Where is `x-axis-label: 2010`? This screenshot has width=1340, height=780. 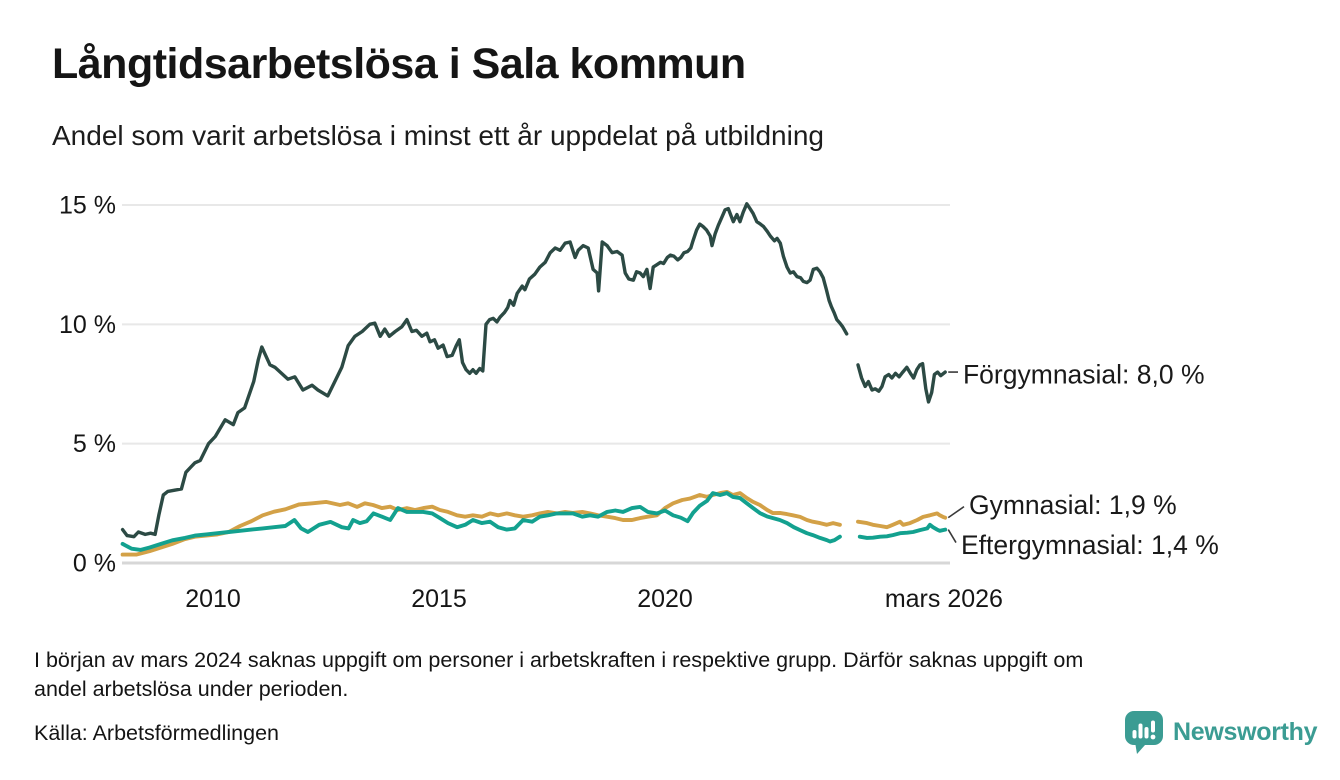
x-axis-label: 2010 is located at coordinates (213, 599).